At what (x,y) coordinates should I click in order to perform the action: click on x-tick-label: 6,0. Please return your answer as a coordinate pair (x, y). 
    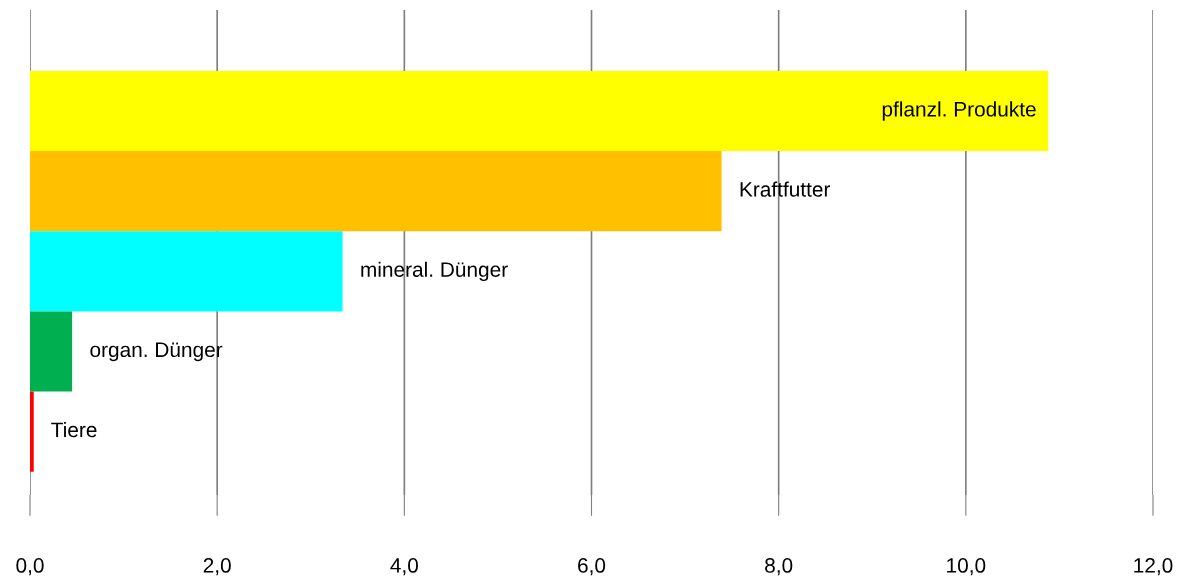
    Looking at the image, I should click on (592, 567).